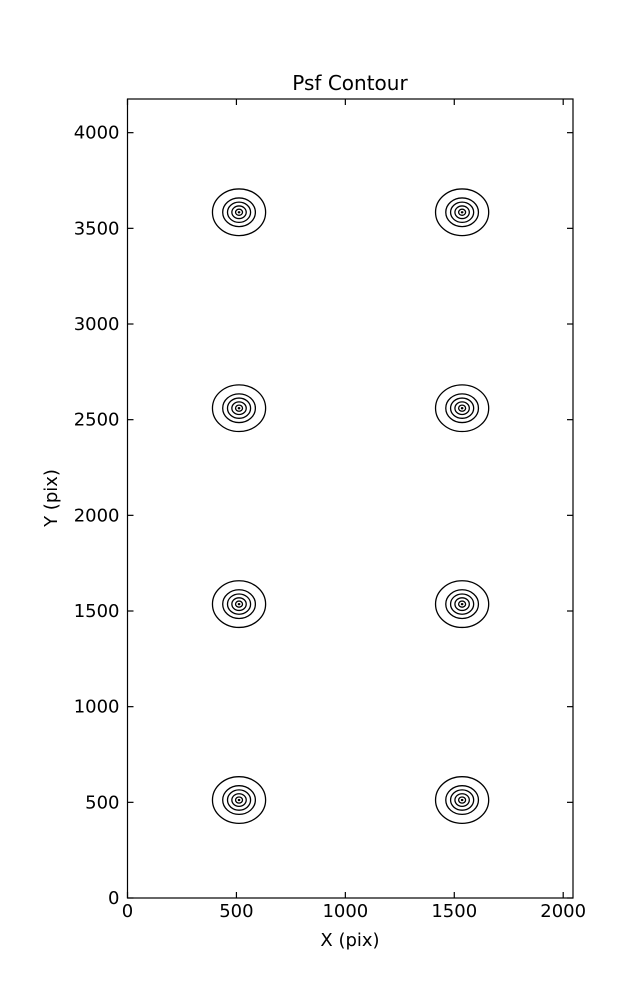  I want to click on y-tick-label: 4000, so click(97, 133).